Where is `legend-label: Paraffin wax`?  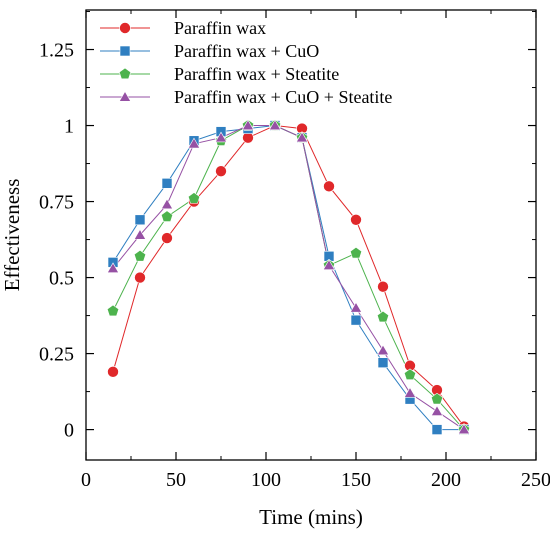
legend-label: Paraffin wax is located at coordinates (220, 28).